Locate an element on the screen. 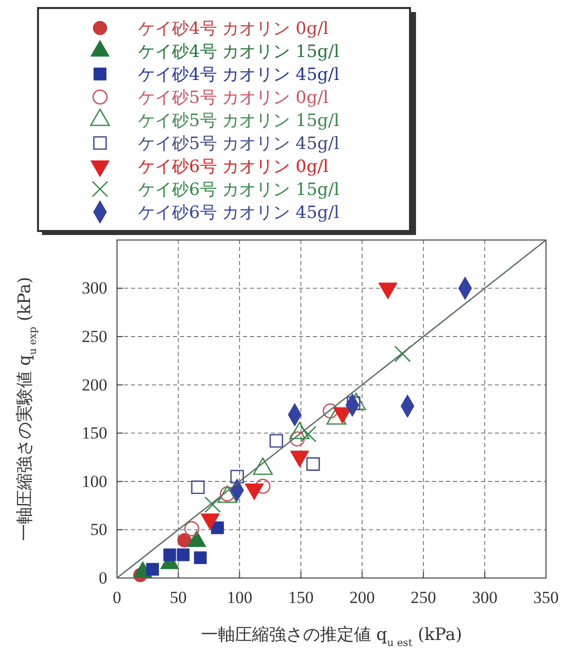 The width and height of the screenshot is (567, 653). y-tick-label: 250 is located at coordinates (95, 336).